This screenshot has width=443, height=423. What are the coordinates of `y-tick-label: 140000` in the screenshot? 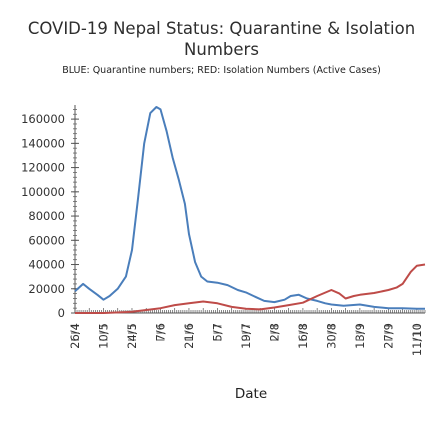 It's located at (43, 143).